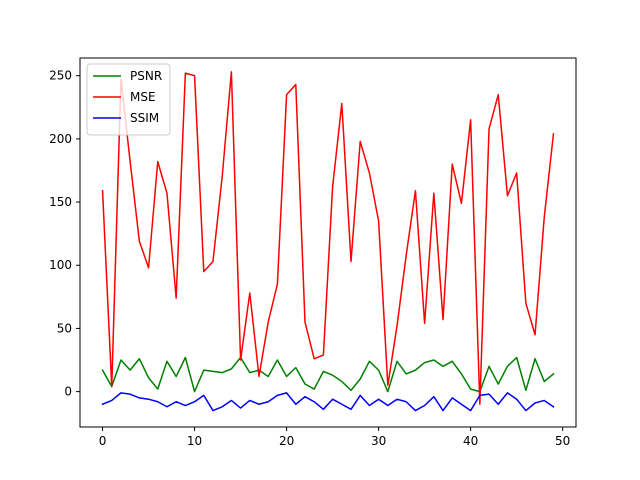 The width and height of the screenshot is (640, 480). I want to click on x-tick-label: 40, so click(470, 441).